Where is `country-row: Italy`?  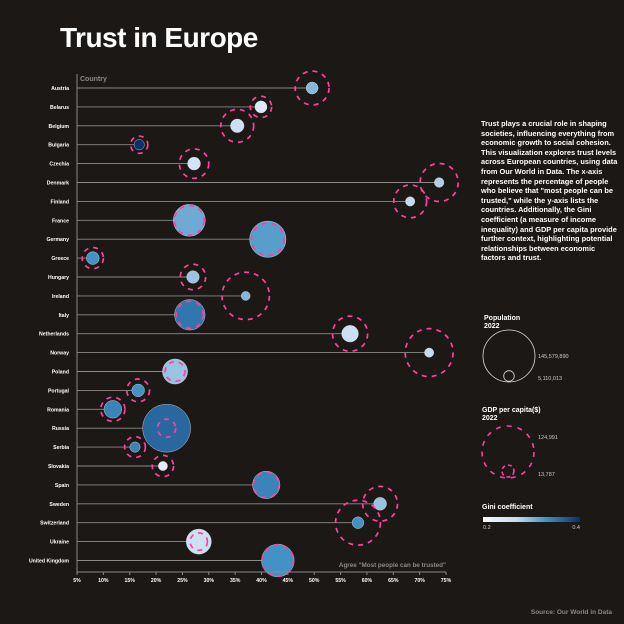
country-row: Italy is located at coordinates (132, 315).